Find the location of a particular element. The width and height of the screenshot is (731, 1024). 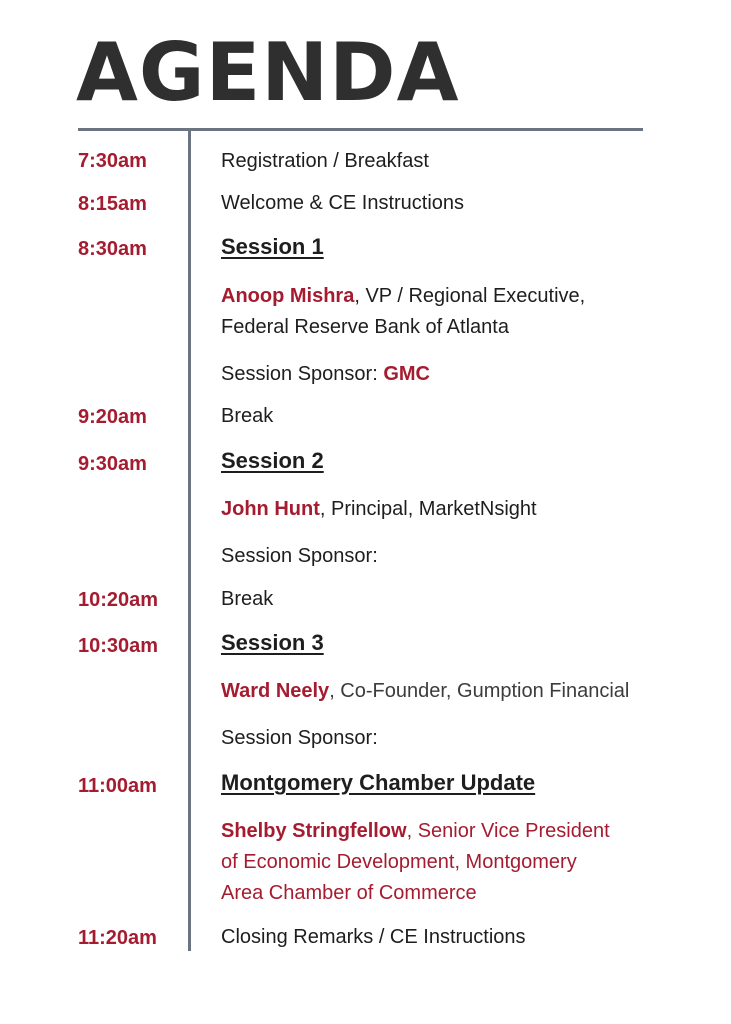

time-label: 9:20am is located at coordinates (112, 417).